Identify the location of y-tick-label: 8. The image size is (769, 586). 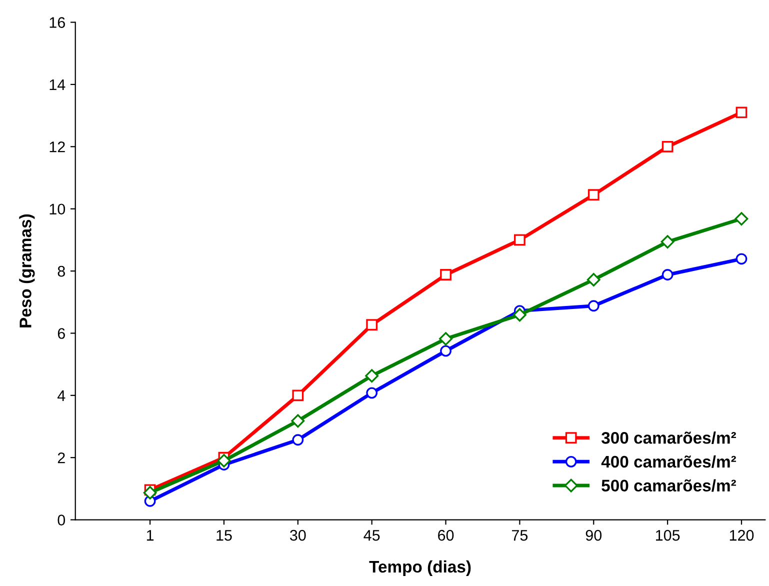
(61, 271).